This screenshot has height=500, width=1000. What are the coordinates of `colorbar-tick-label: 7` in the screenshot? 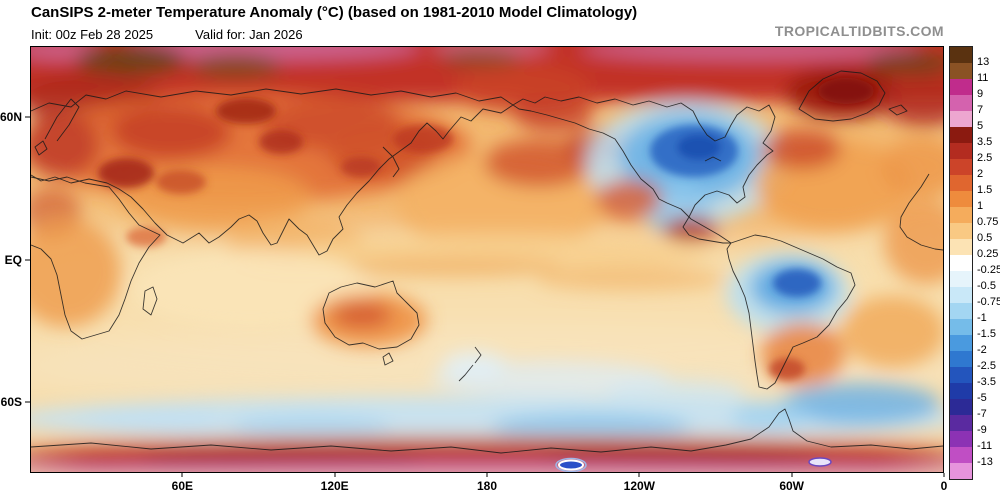 It's located at (980, 110).